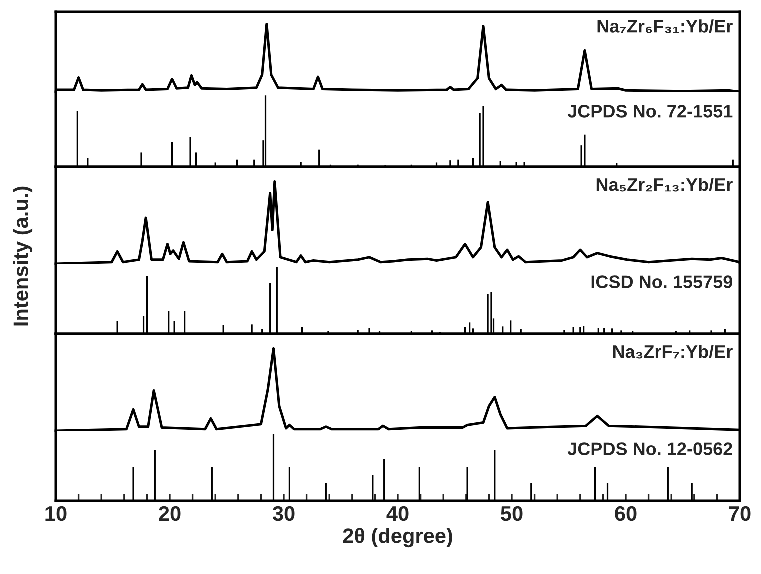  Describe the element at coordinates (662, 282) in the screenshot. I see `annotation: ICSD No. 155759` at that location.